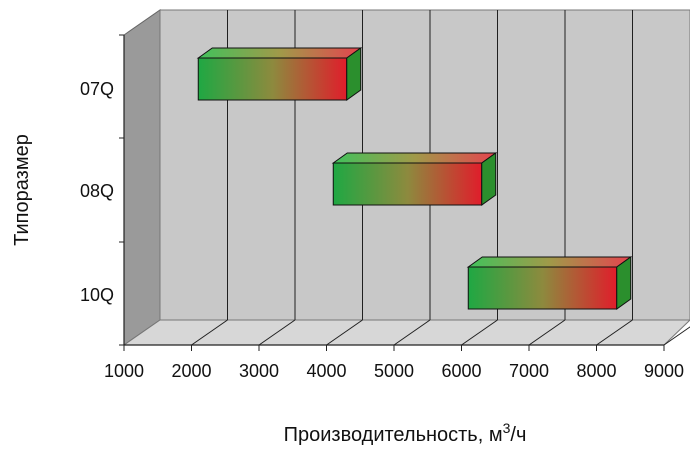 This screenshot has width=690, height=450. Describe the element at coordinates (142, 177) in the screenshot. I see `side-wall` at that location.